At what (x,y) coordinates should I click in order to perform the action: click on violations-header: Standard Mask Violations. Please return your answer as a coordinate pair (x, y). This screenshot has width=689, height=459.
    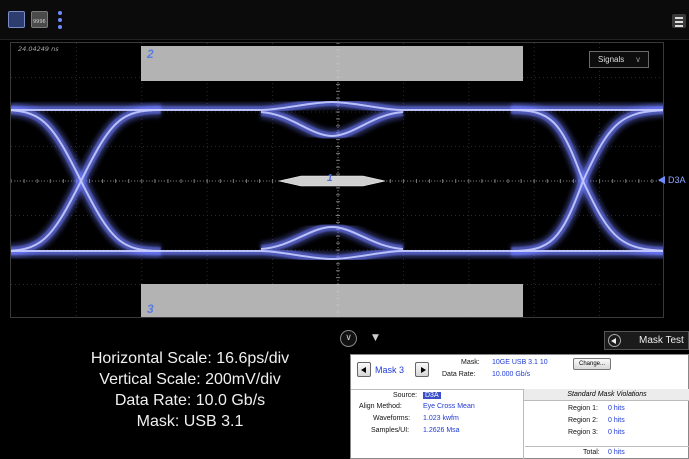
    Looking at the image, I should click on (606, 395).